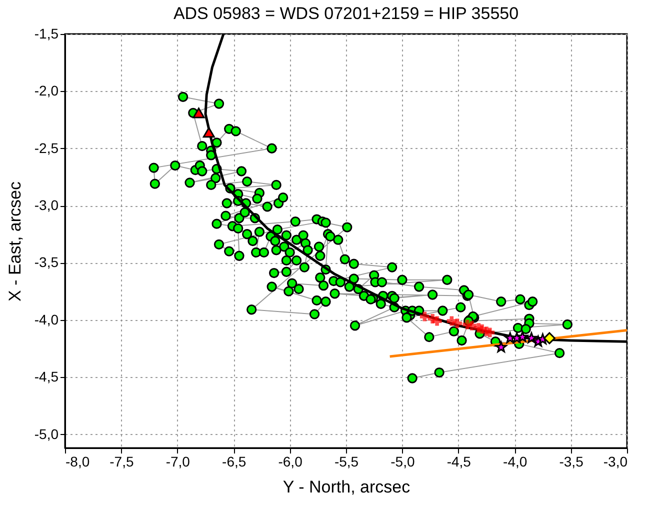 The width and height of the screenshot is (662, 513). What do you see at coordinates (615, 462) in the screenshot?
I see `x-tick-label: -3,0` at bounding box center [615, 462].